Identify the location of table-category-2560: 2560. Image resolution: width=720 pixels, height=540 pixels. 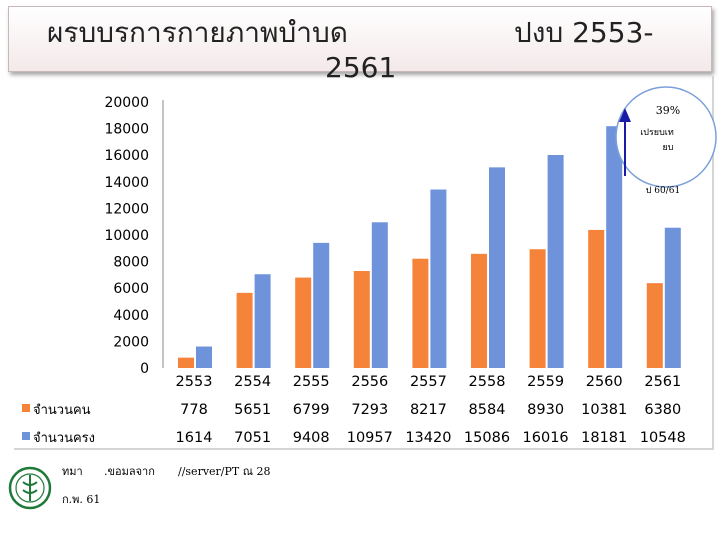
(604, 382).